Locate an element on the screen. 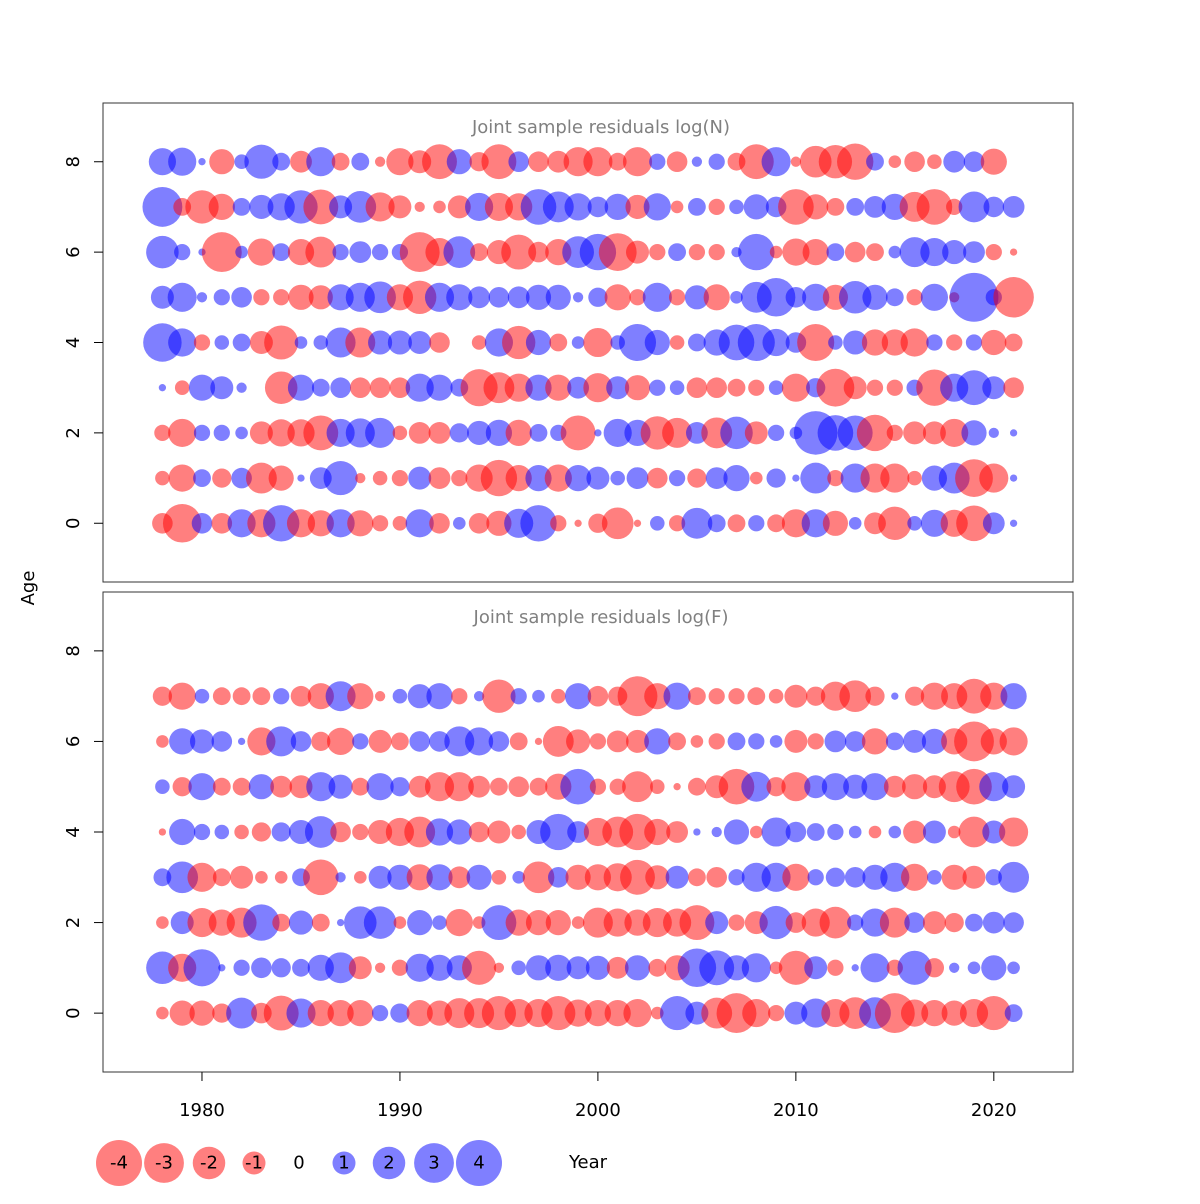 The width and height of the screenshot is (1200, 1204). legend-label: -1 is located at coordinates (254, 1163).